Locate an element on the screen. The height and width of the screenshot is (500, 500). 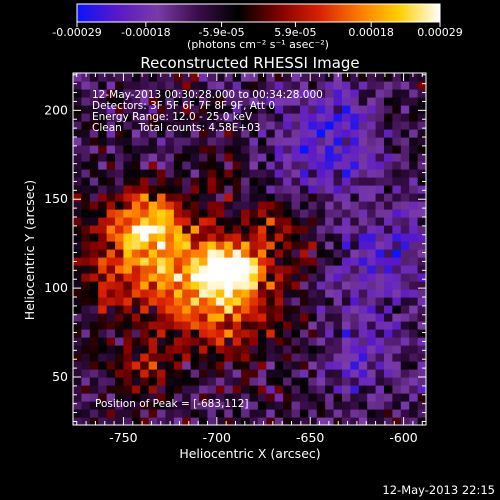
y-tick-label: 200 is located at coordinates (56, 109).